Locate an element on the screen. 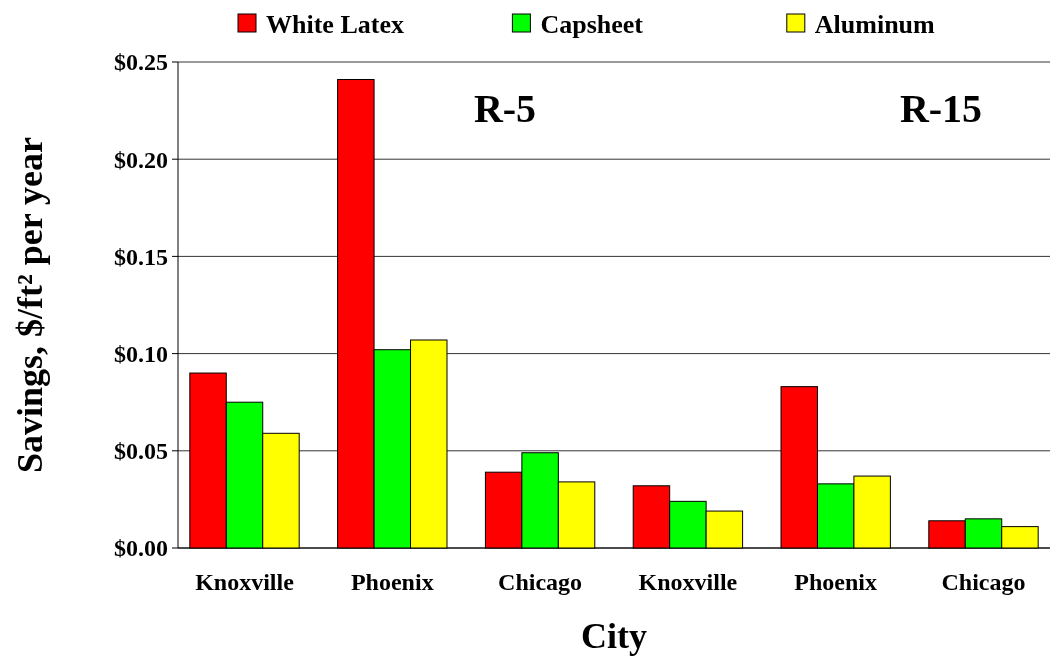  y-tick-label: $0.20 is located at coordinates (141, 159).